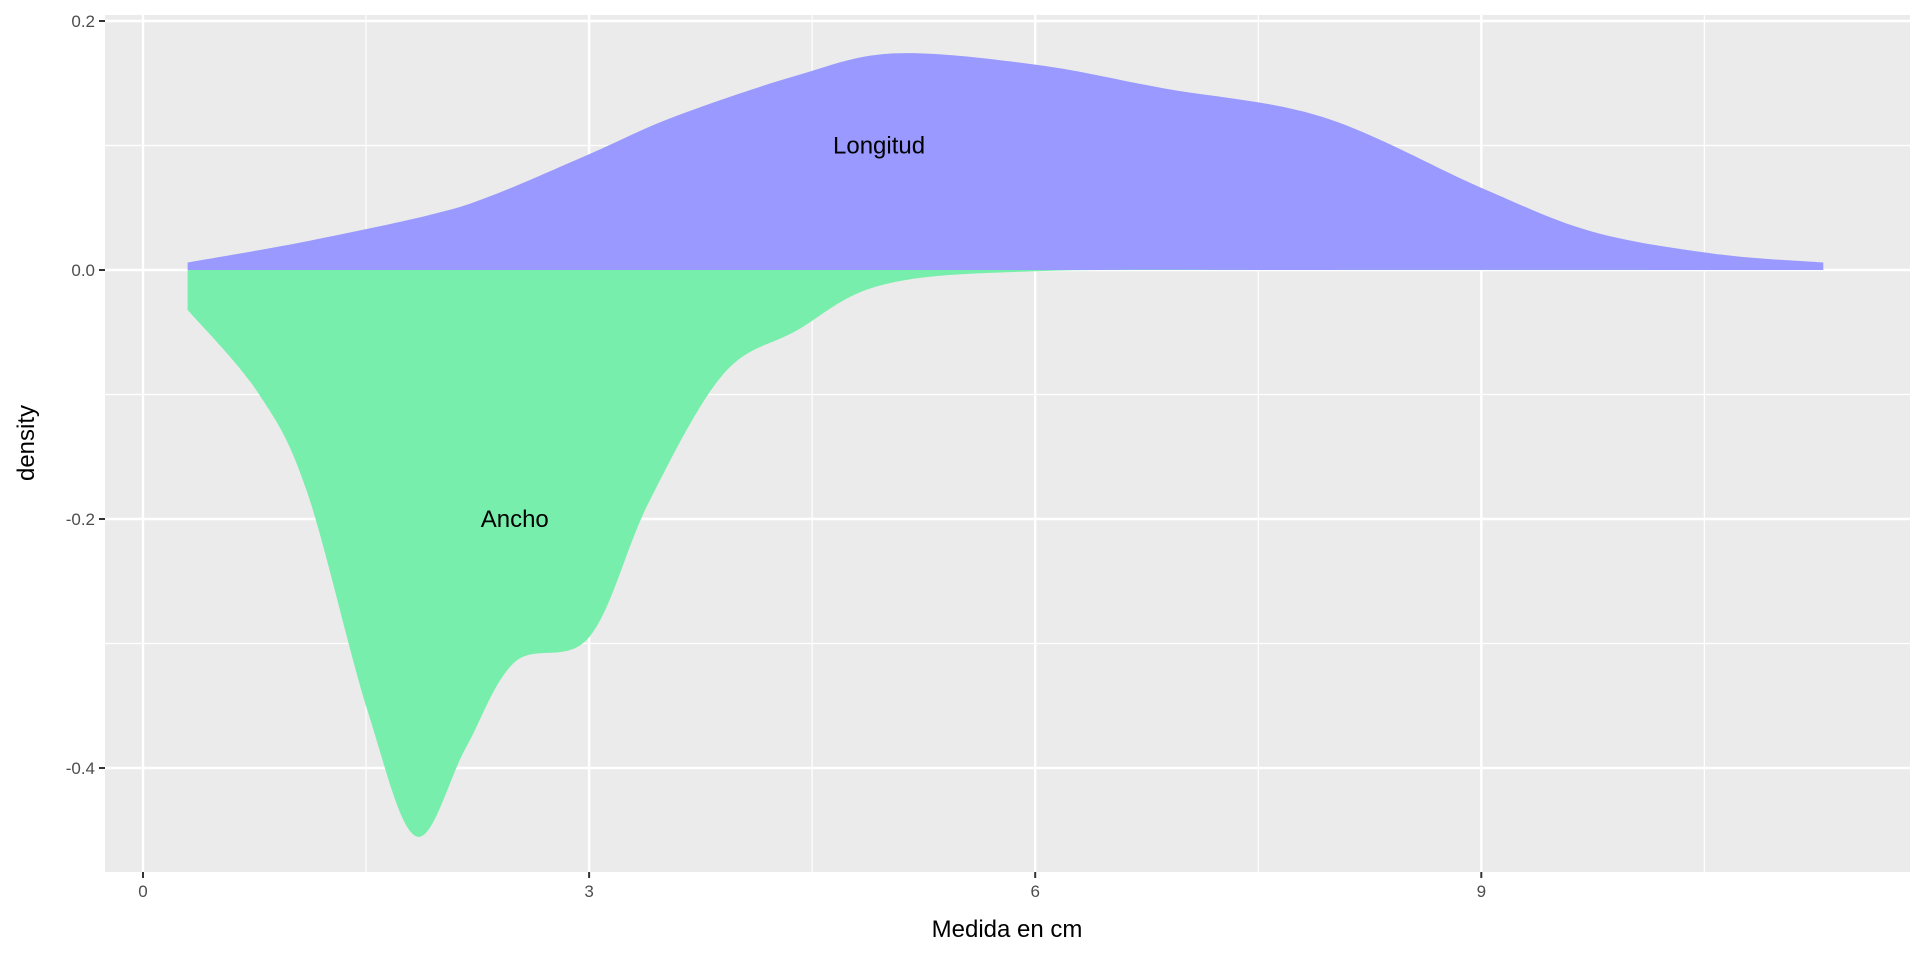  What do you see at coordinates (80, 519) in the screenshot?
I see `y-tick-label: -0.2` at bounding box center [80, 519].